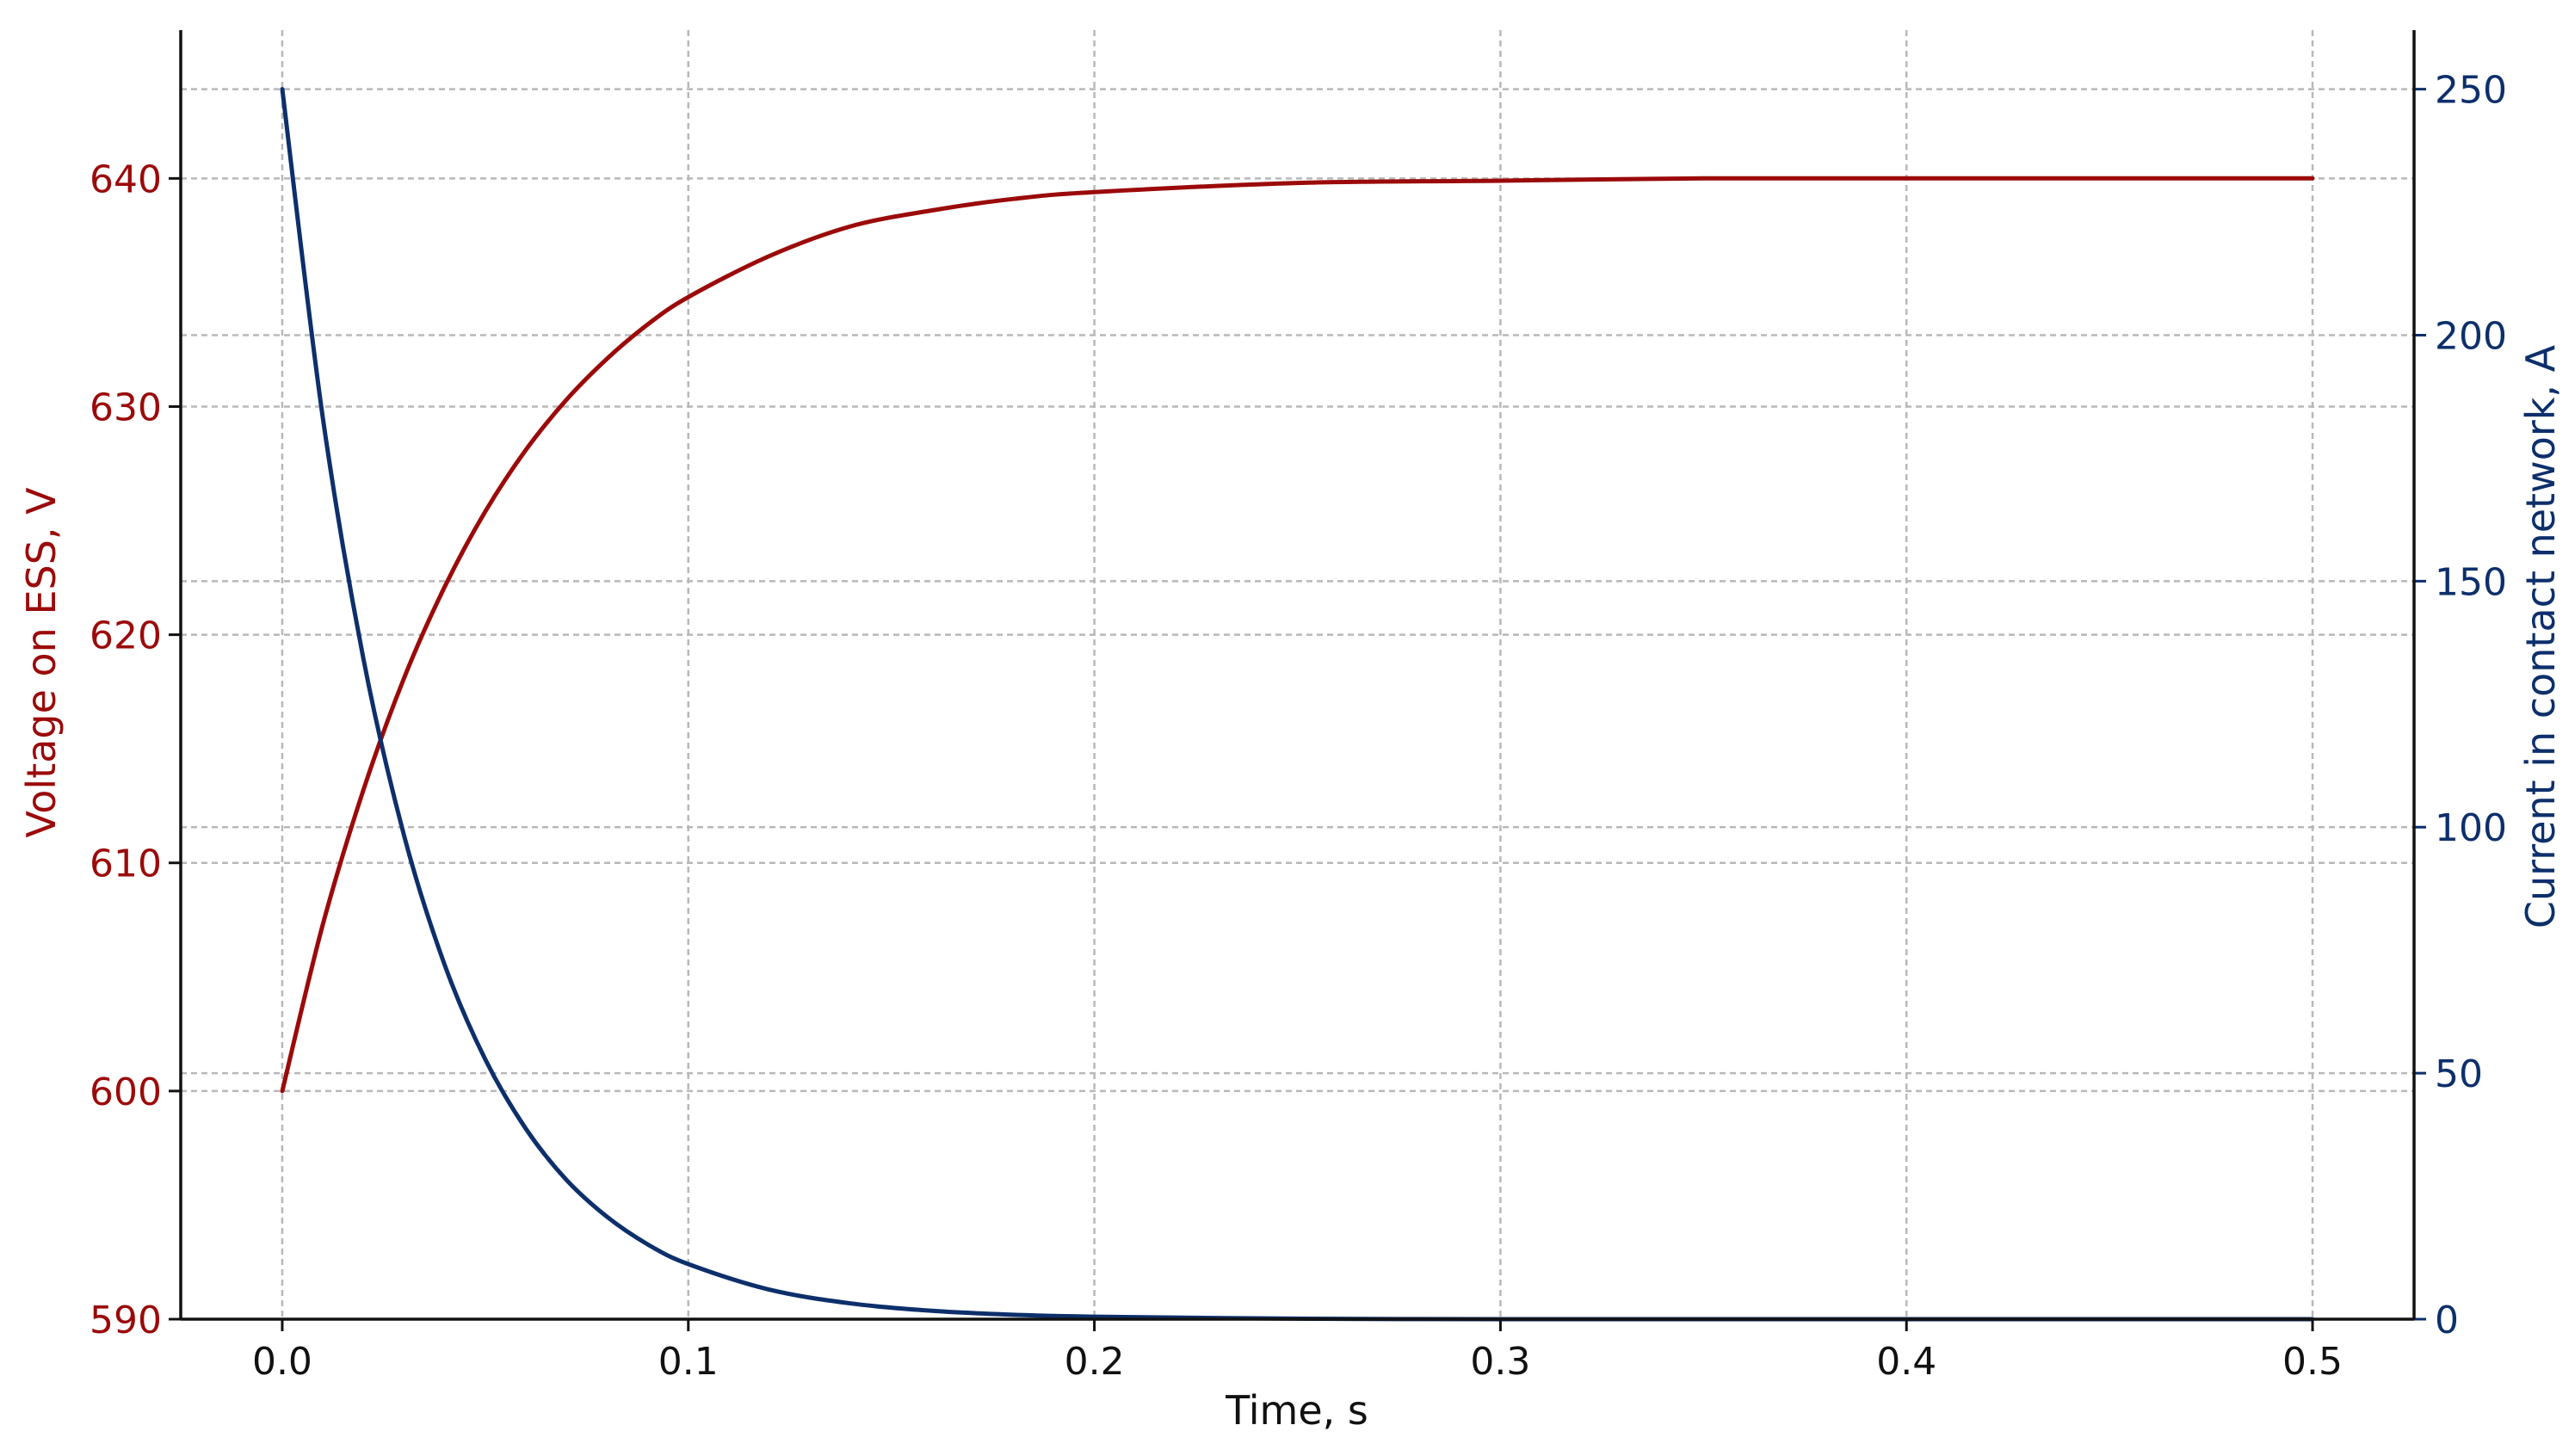 This screenshot has height=1456, width=2575. What do you see at coordinates (1095, 1362) in the screenshot?
I see `x-tick-label: 0.2` at bounding box center [1095, 1362].